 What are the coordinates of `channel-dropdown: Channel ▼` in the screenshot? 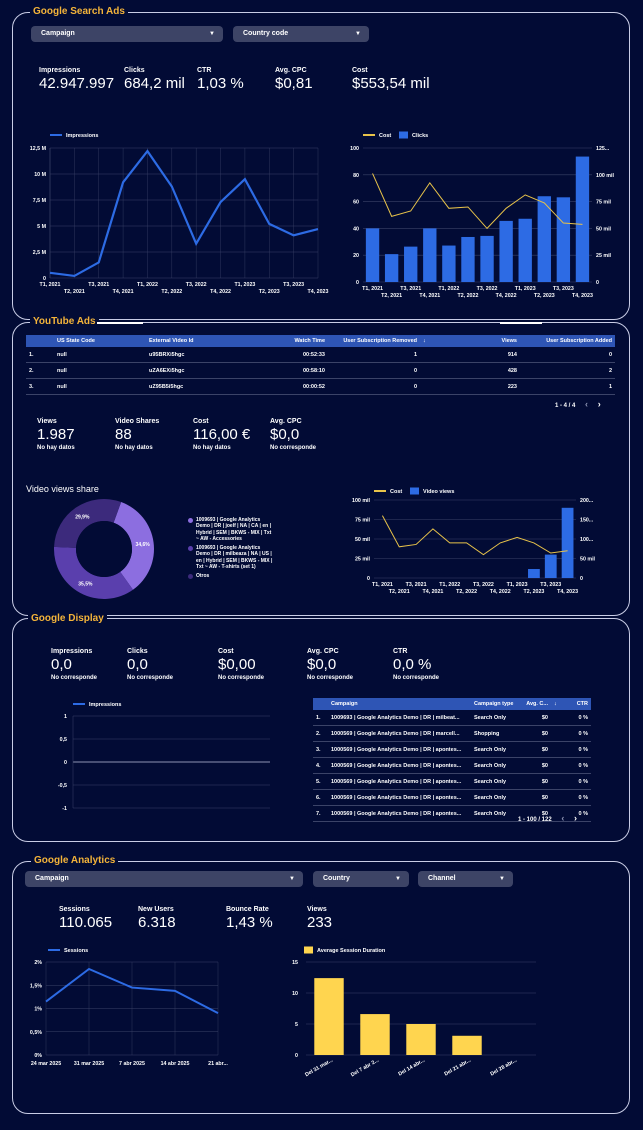 It's located at (465, 879).